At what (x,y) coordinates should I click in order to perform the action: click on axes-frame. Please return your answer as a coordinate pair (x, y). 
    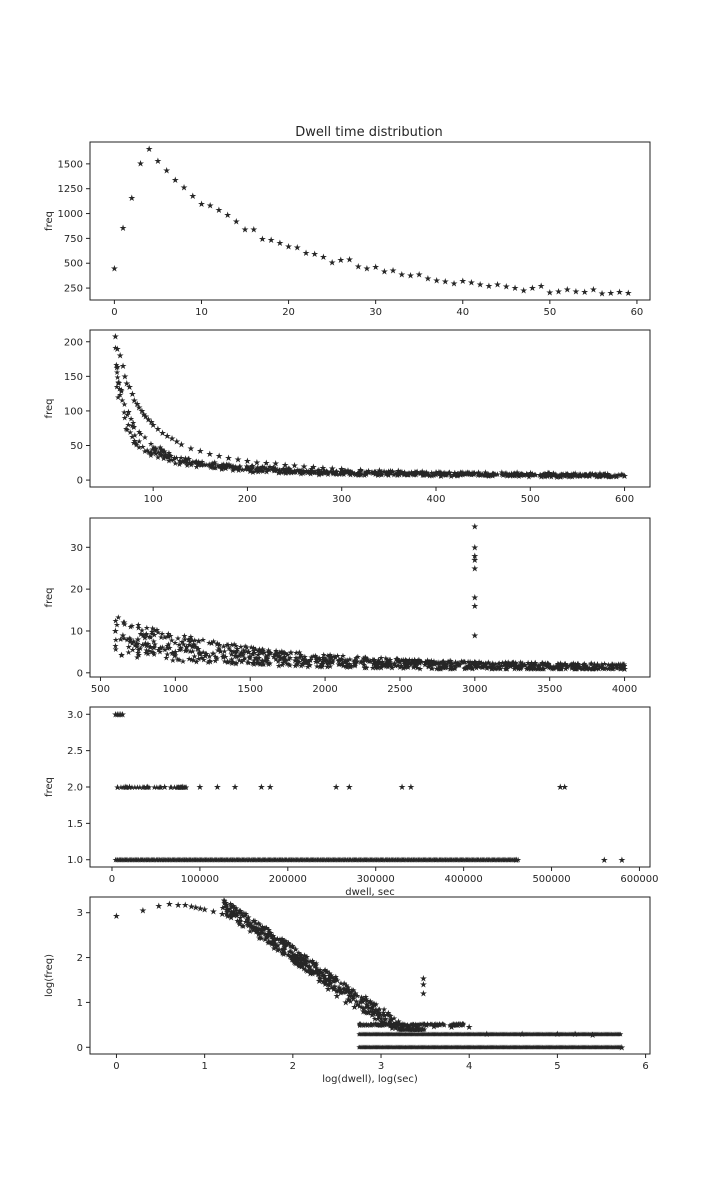
    Looking at the image, I should click on (370, 408).